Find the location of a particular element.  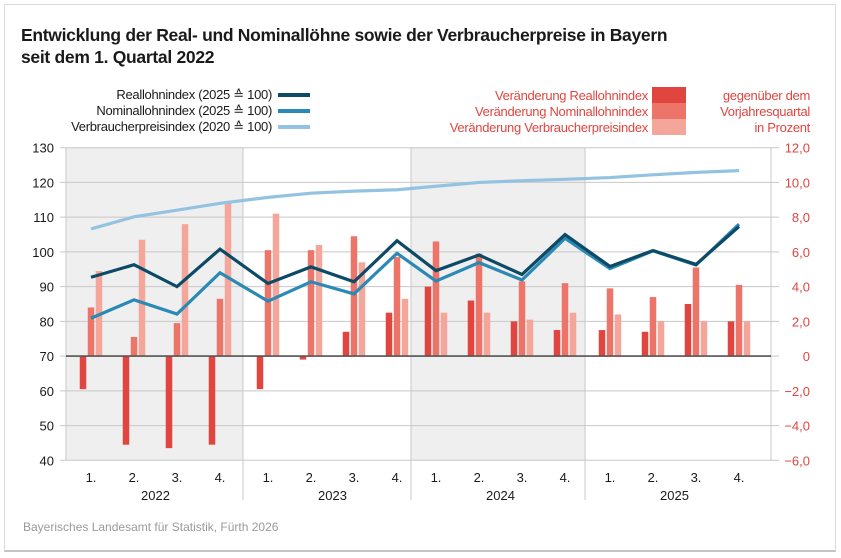

year-label: 2023 is located at coordinates (332, 495).